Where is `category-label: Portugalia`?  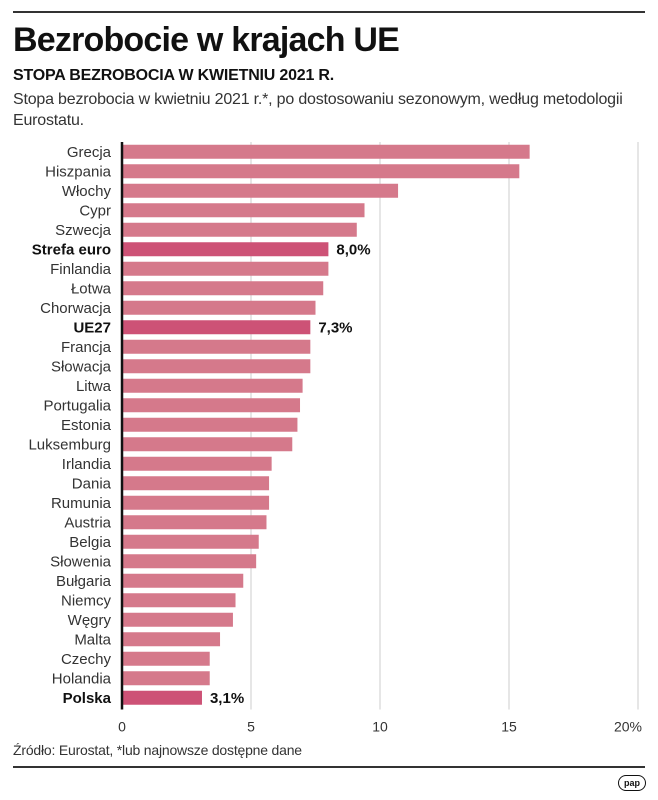
category-label: Portugalia is located at coordinates (77, 405).